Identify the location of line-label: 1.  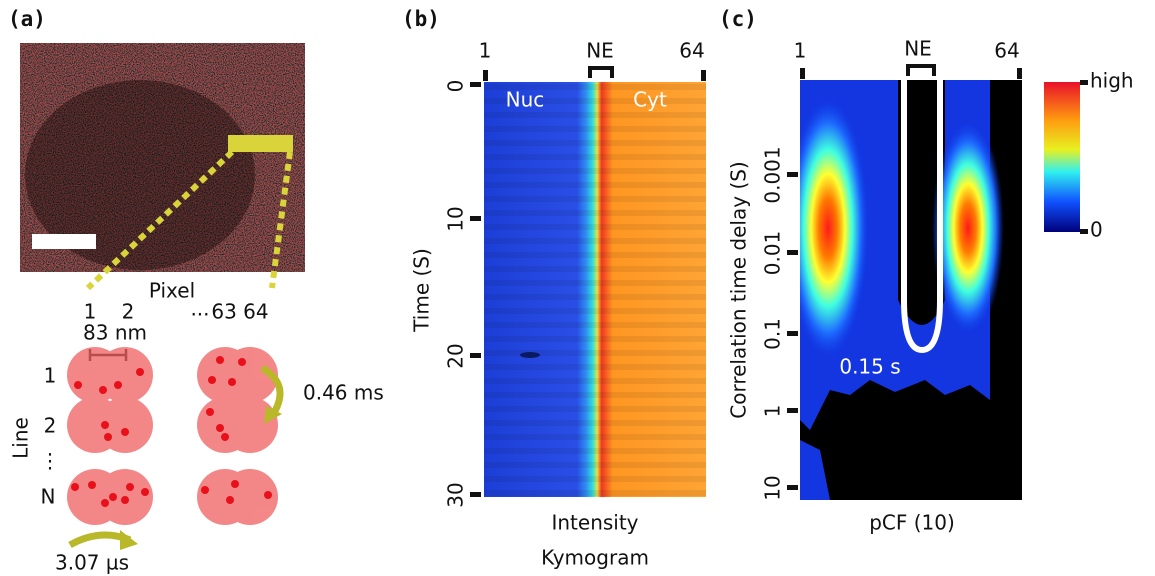
(50, 376).